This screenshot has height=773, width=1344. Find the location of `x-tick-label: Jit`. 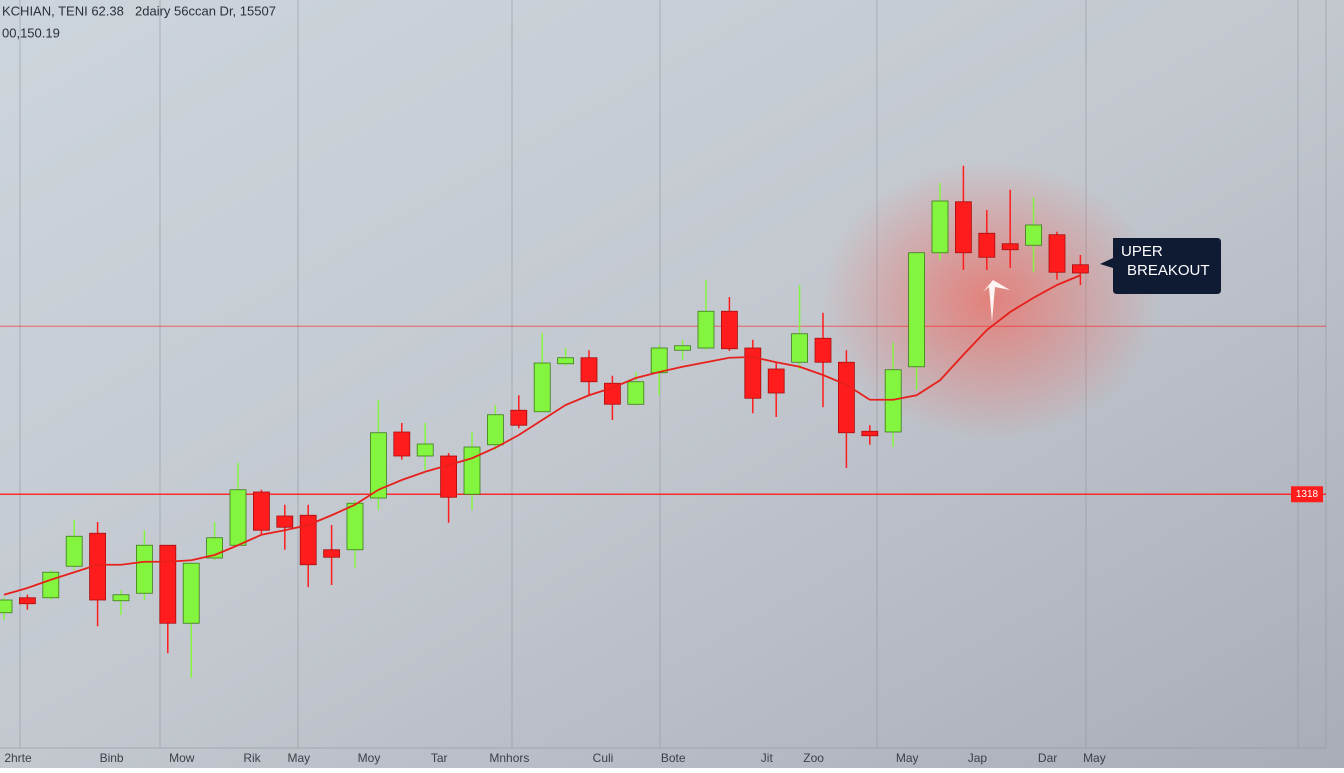

x-tick-label: Jit is located at coordinates (767, 758).